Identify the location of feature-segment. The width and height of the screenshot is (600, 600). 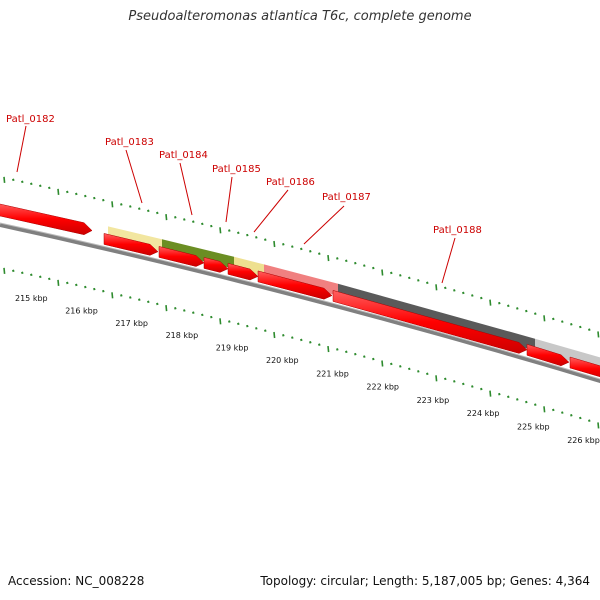
(249, 266).